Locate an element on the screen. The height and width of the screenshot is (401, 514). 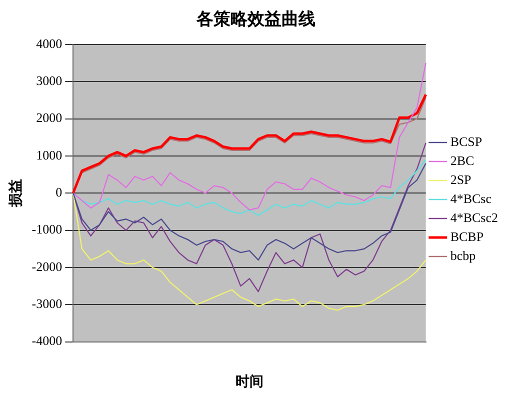
y-tick-label: -3000 is located at coordinates (47, 304).